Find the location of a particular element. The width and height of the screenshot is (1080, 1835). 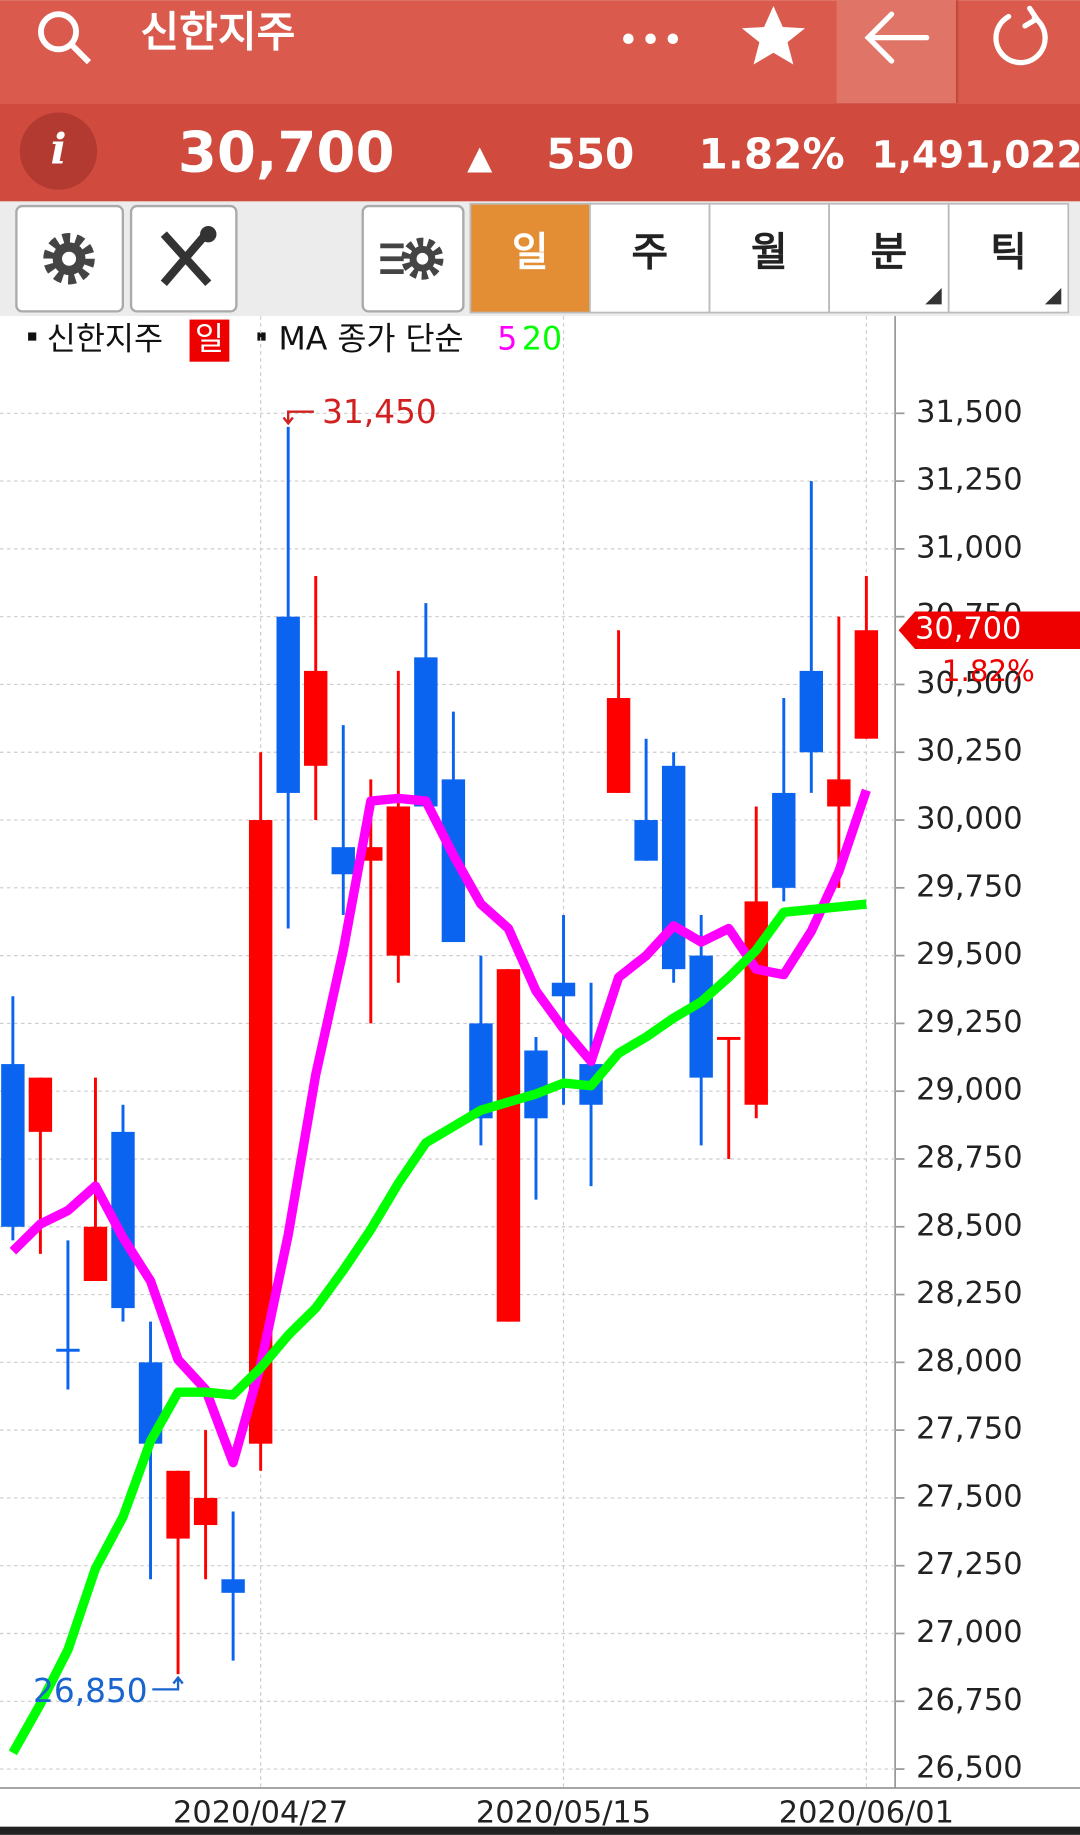

tools-button is located at coordinates (183, 258).